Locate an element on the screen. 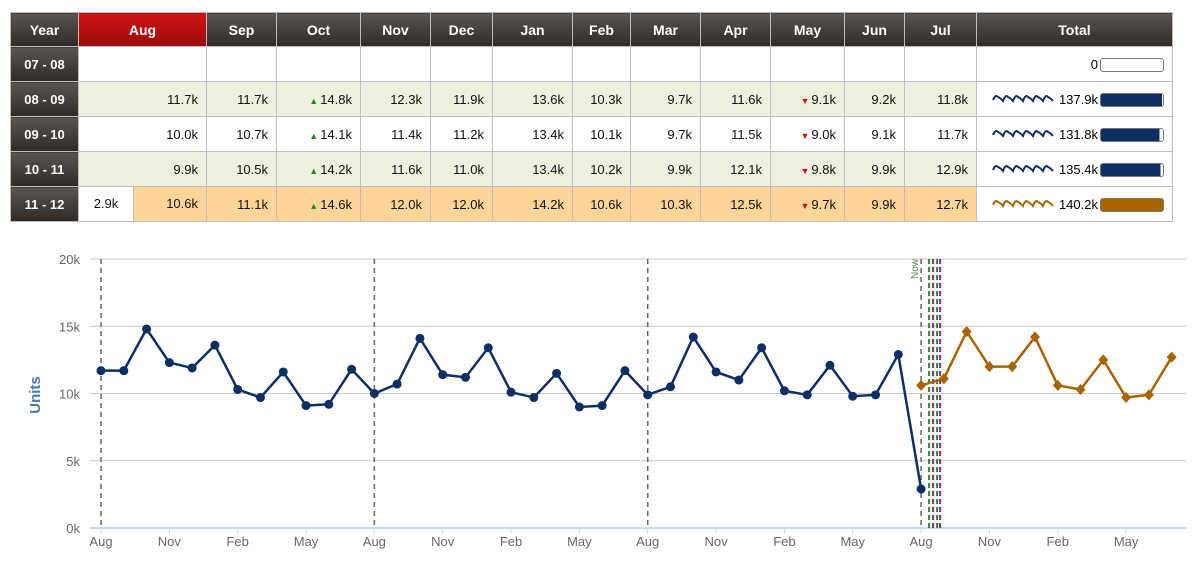  month-cell: ▼ 9.8k is located at coordinates (807, 169).